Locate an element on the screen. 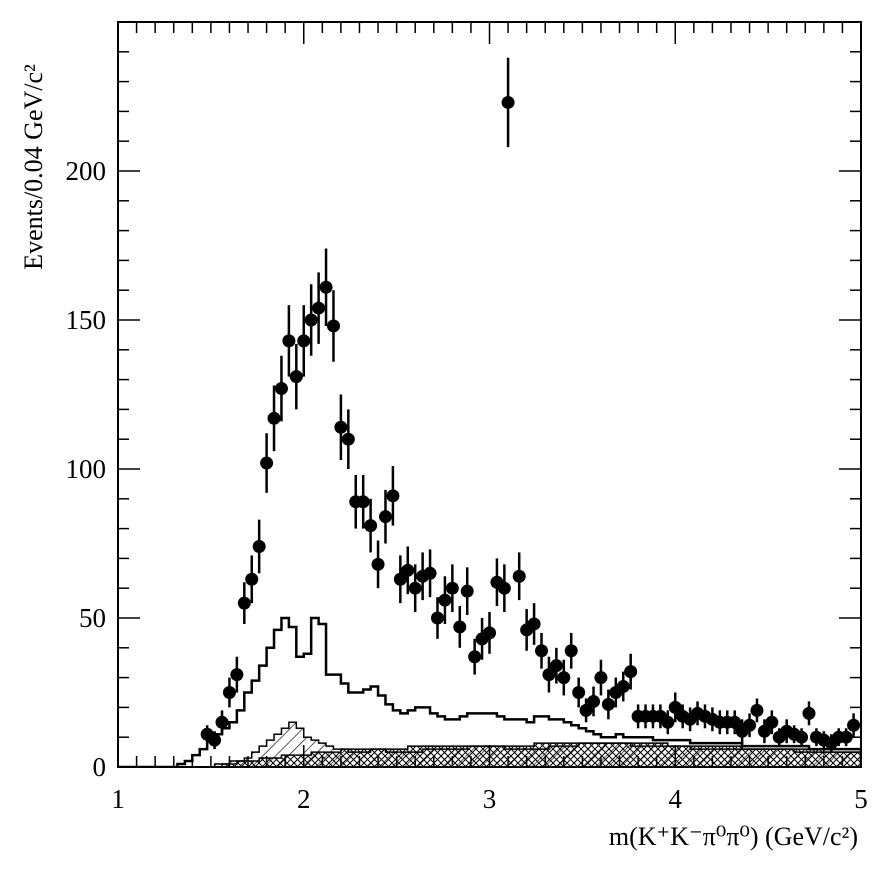 The height and width of the screenshot is (885, 885). open-histogram is located at coordinates (489, 691).